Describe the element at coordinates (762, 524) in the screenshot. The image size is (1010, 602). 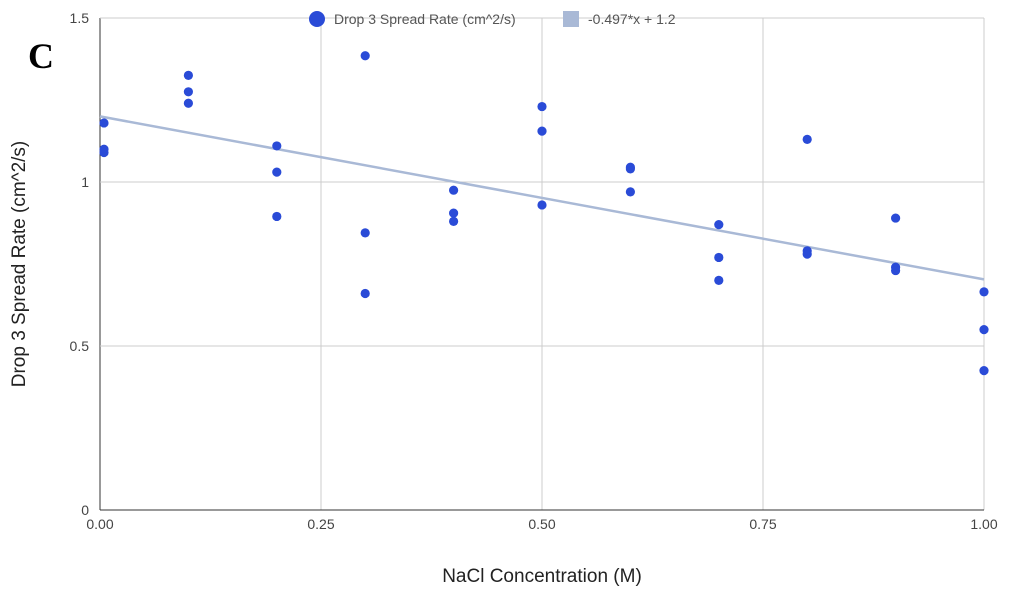
I see `x-tick-label: 0.75` at that location.